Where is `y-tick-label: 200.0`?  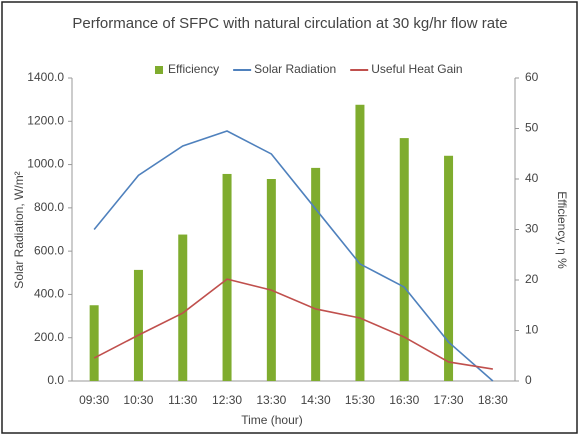
y-tick-label: 200.0 is located at coordinates (49, 337).